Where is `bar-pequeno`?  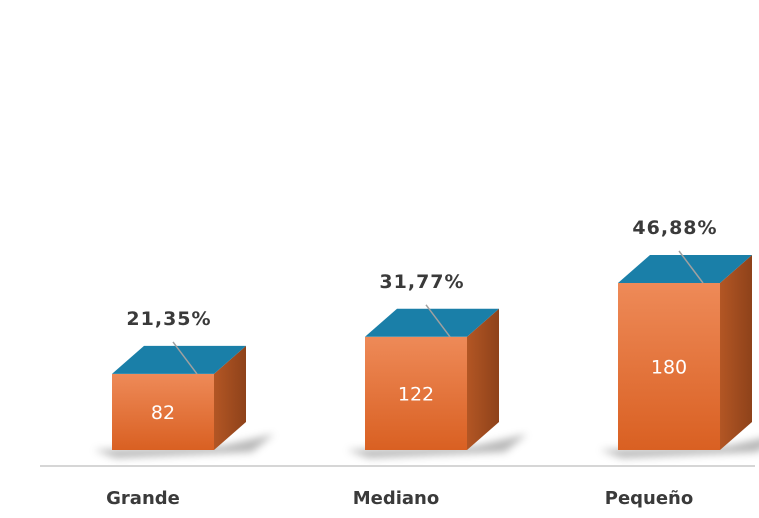
bar-pequeno is located at coordinates (669, 366).